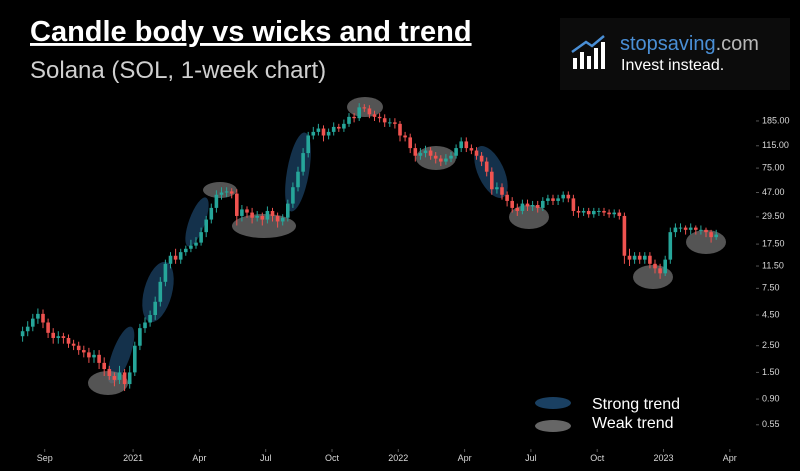  Describe the element at coordinates (771, 372) in the screenshot. I see `y-tick-label: 1.50` at that location.